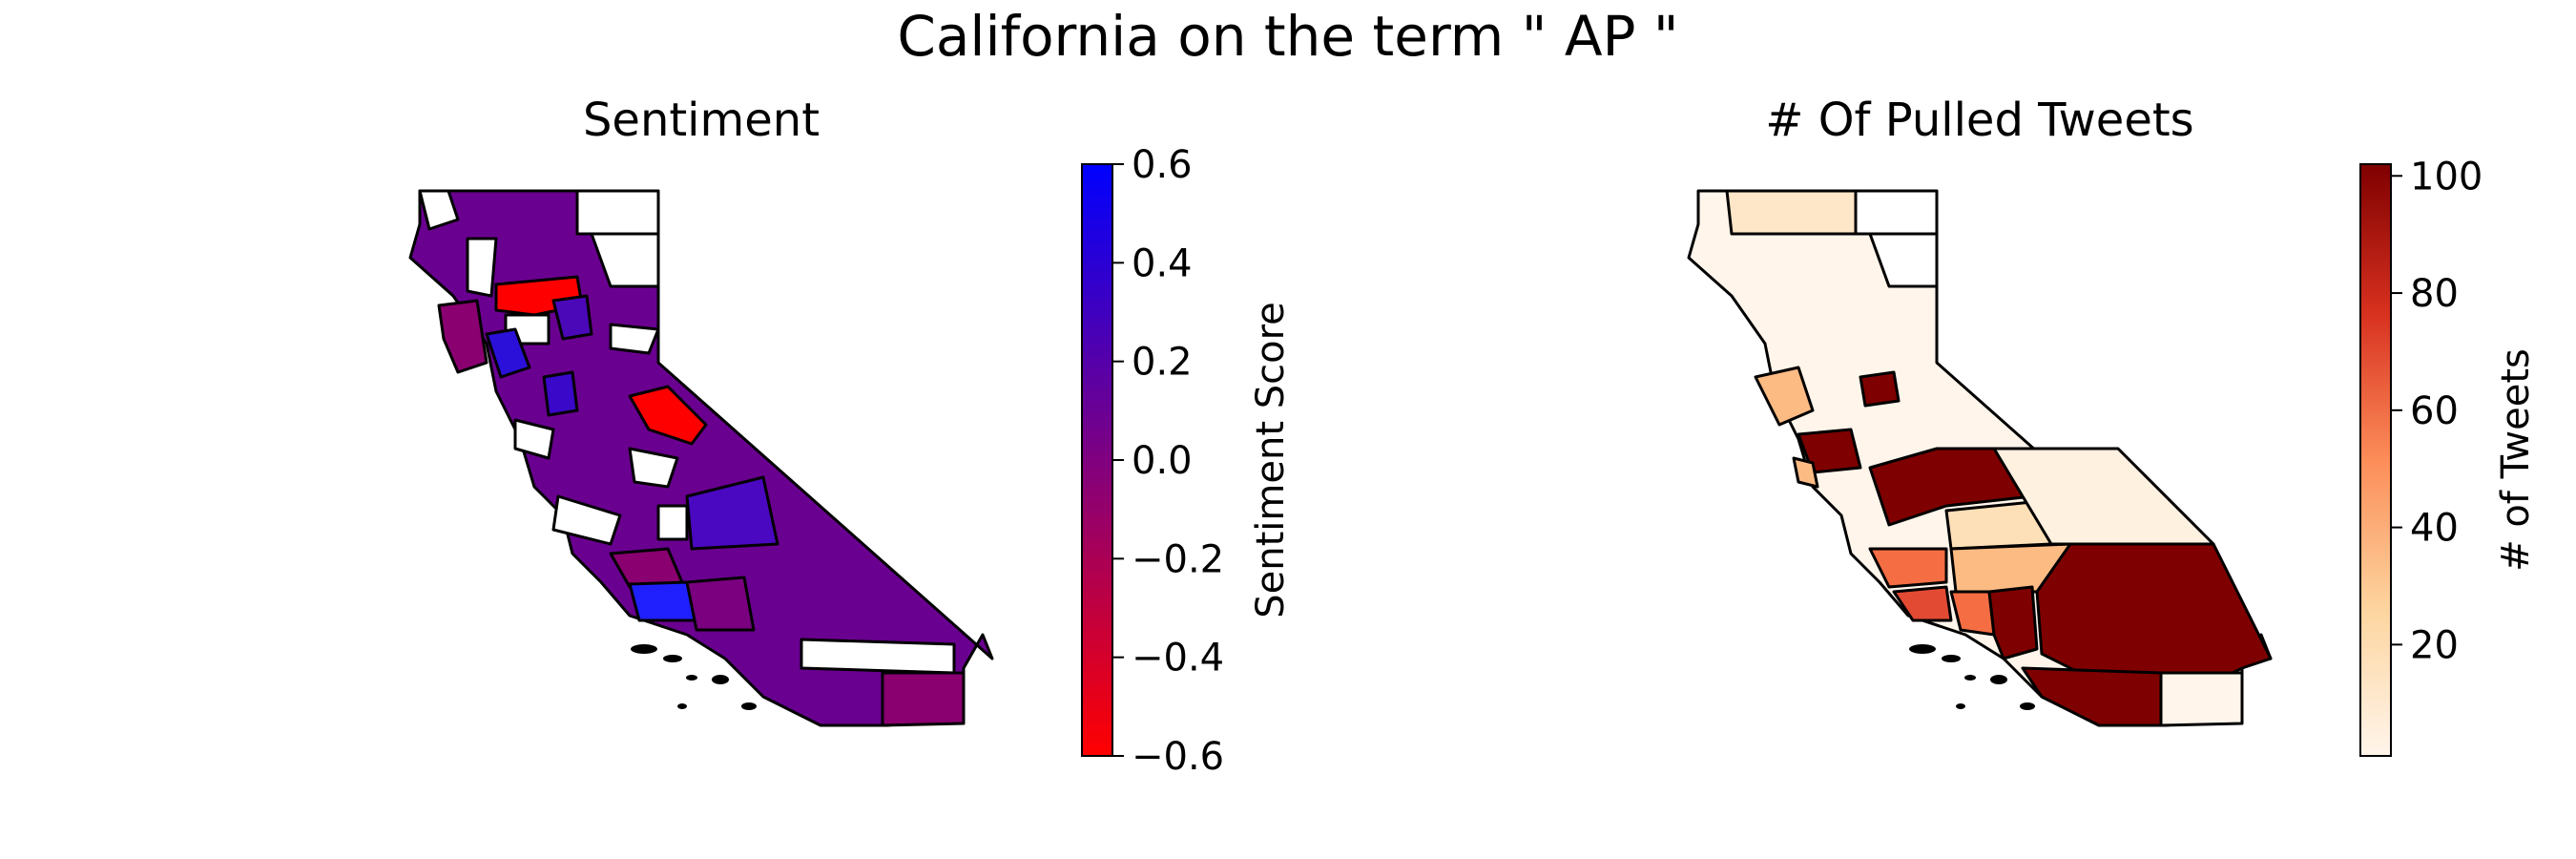 The width and height of the screenshot is (2576, 859). Describe the element at coordinates (2434, 411) in the screenshot. I see `colorbar-tick-label: 60` at that location.